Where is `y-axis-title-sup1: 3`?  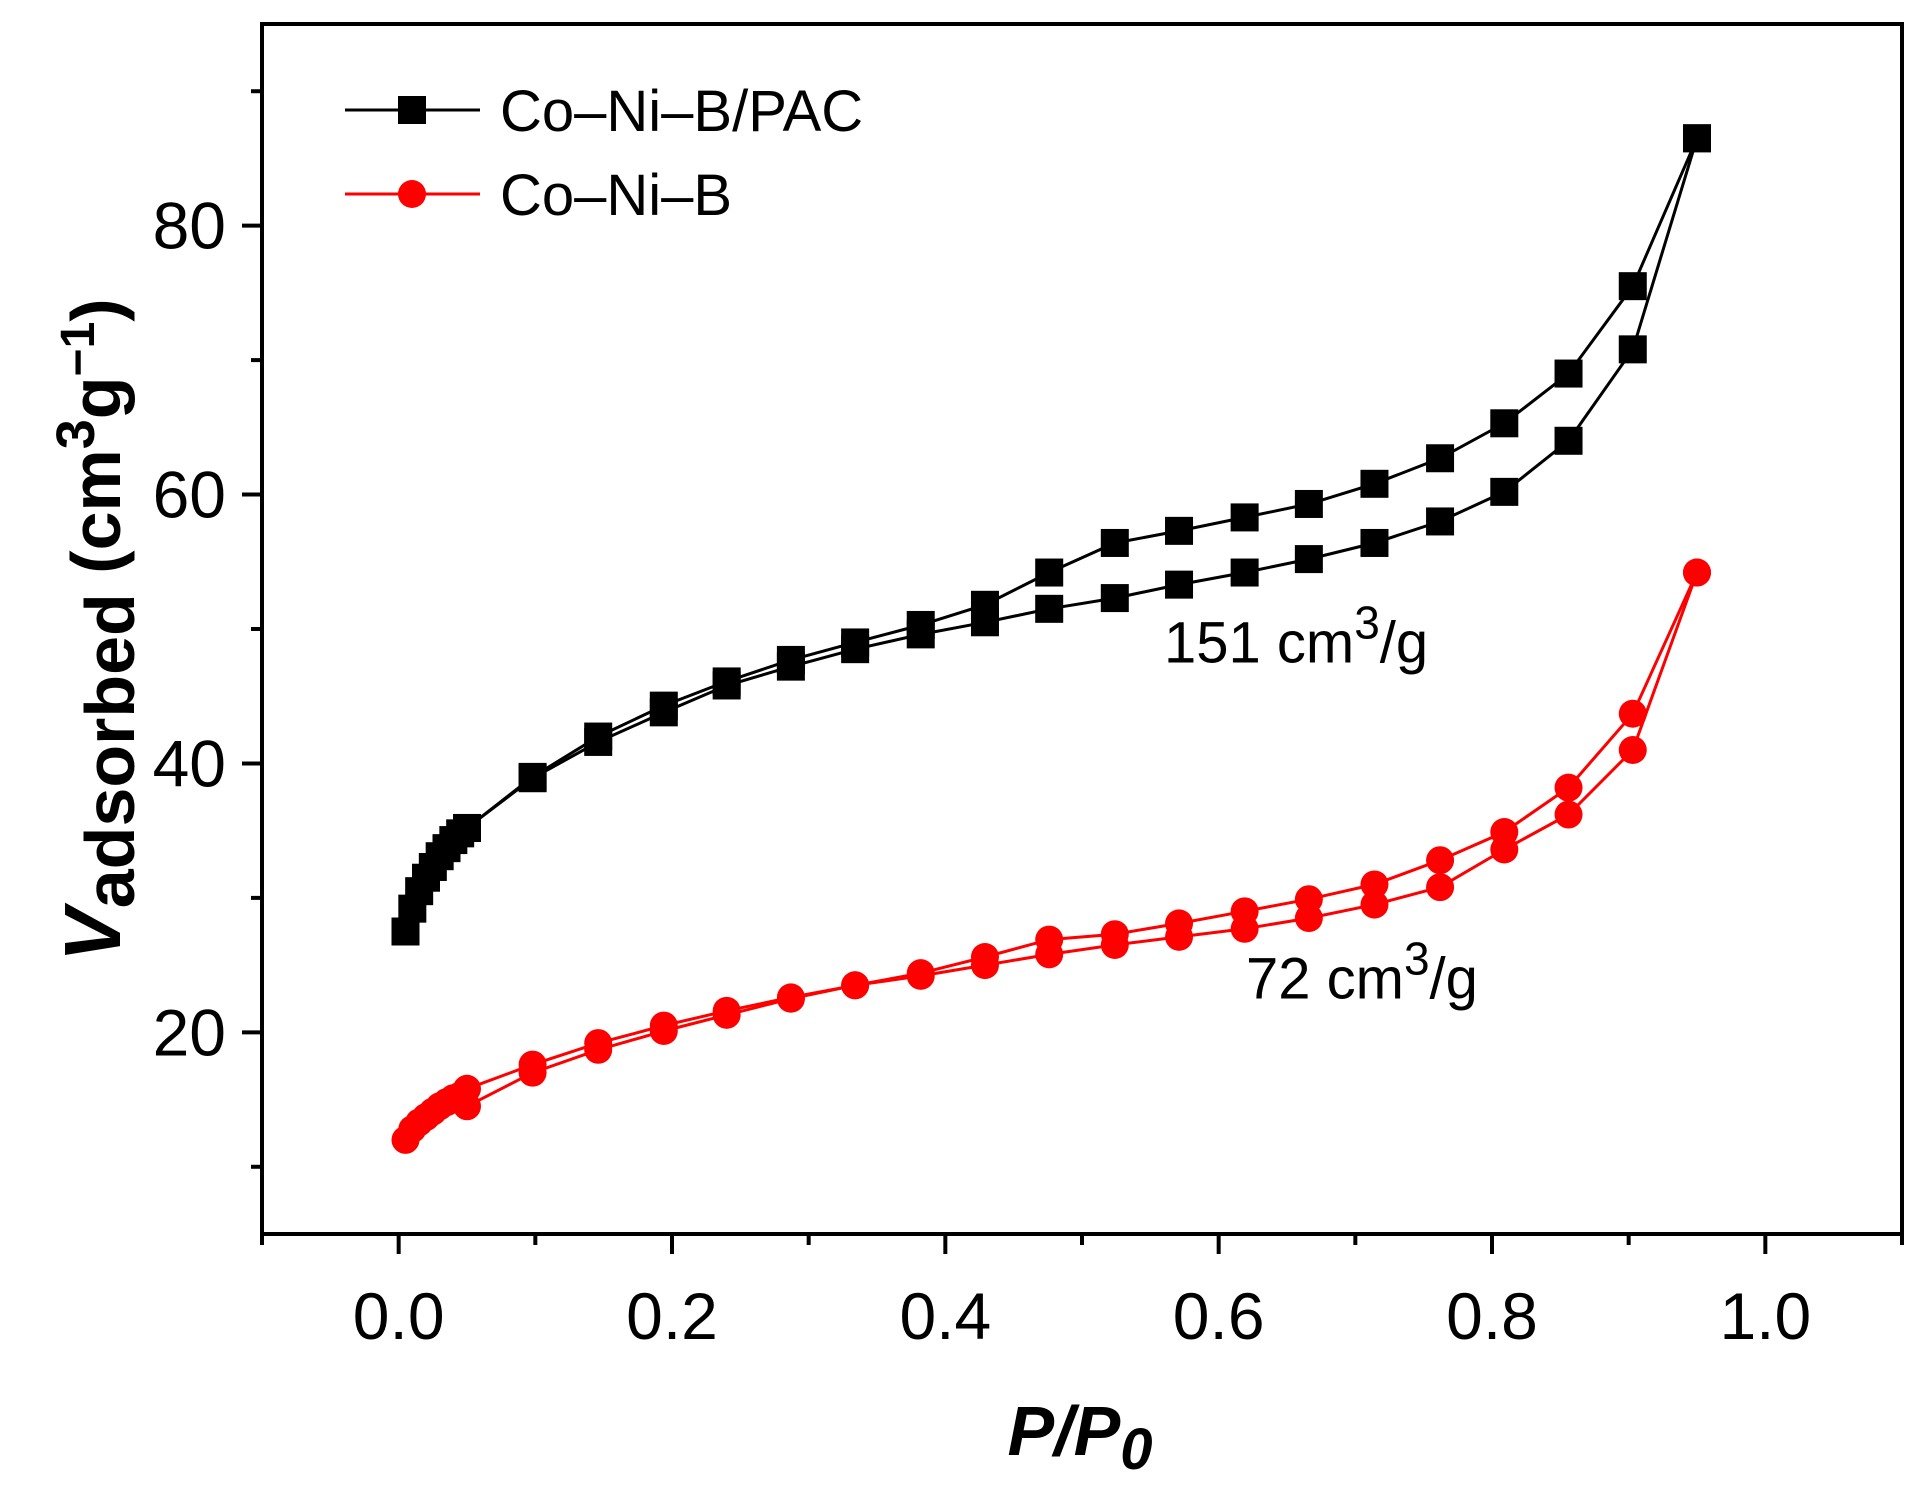
y-axis-title-sup1: 3 is located at coordinates (76, 434).